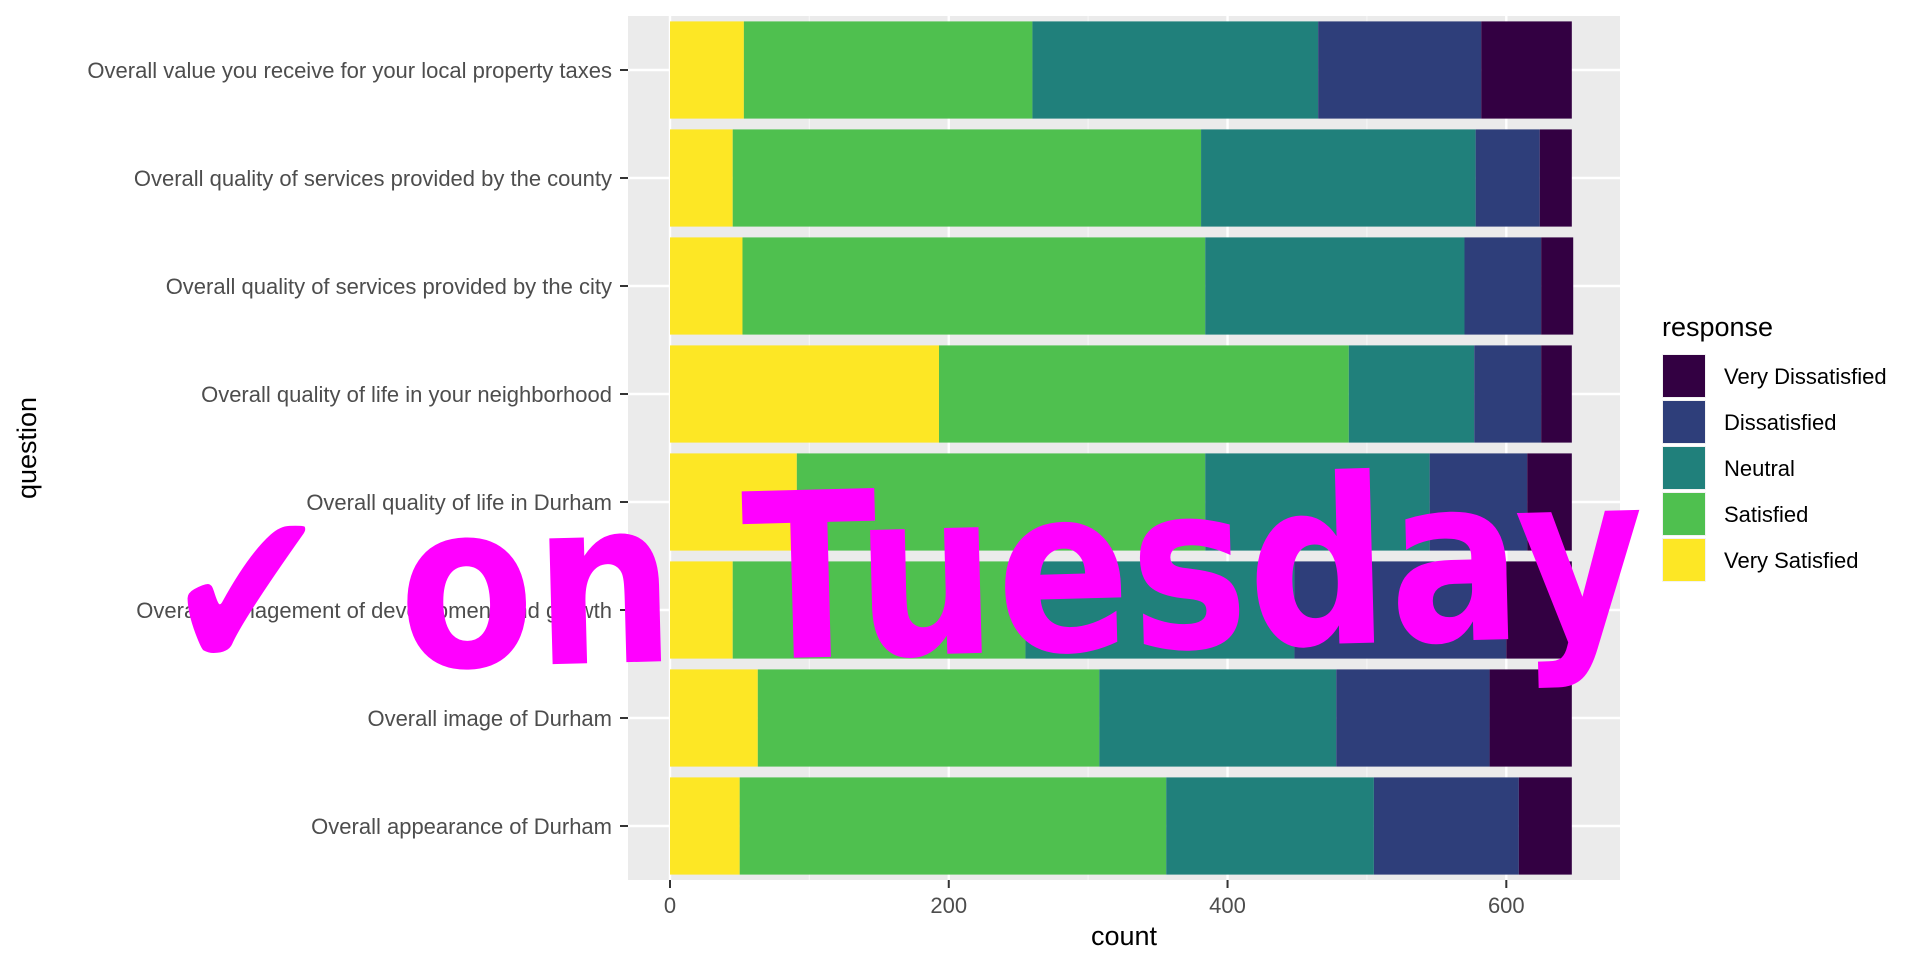  I want to click on legend-label: Satisfied, so click(1766, 514).